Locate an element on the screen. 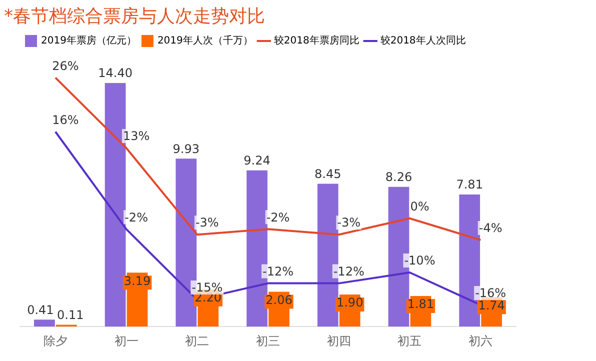 This screenshot has height=361, width=596. data-label: 7.81 is located at coordinates (469, 185).